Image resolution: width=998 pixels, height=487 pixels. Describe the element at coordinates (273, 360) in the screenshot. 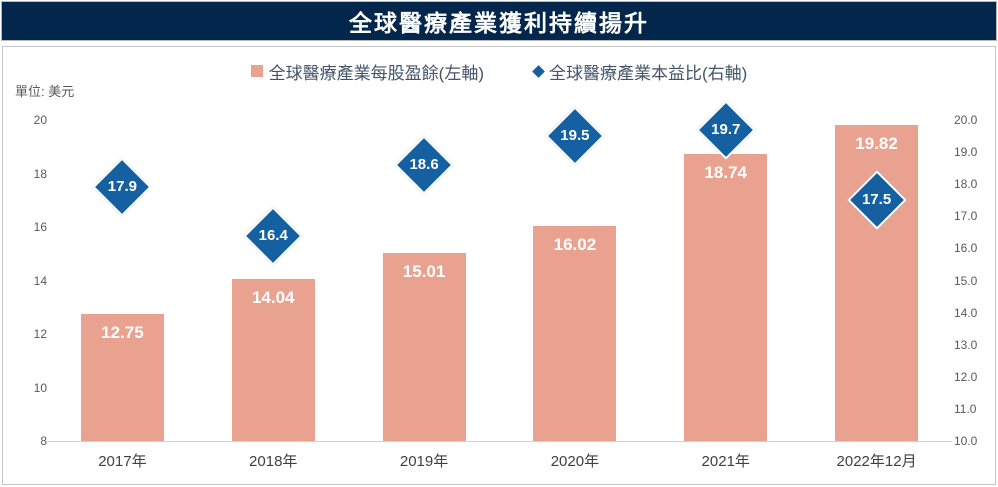

I see `bar-2018年` at that location.